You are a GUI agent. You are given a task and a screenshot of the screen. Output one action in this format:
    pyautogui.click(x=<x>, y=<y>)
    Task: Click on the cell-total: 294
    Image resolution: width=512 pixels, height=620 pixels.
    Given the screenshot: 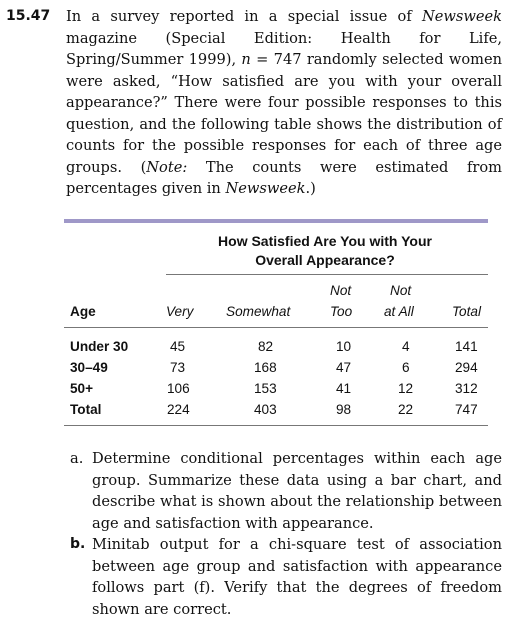 What is the action you would take?
    pyautogui.click(x=466, y=367)
    